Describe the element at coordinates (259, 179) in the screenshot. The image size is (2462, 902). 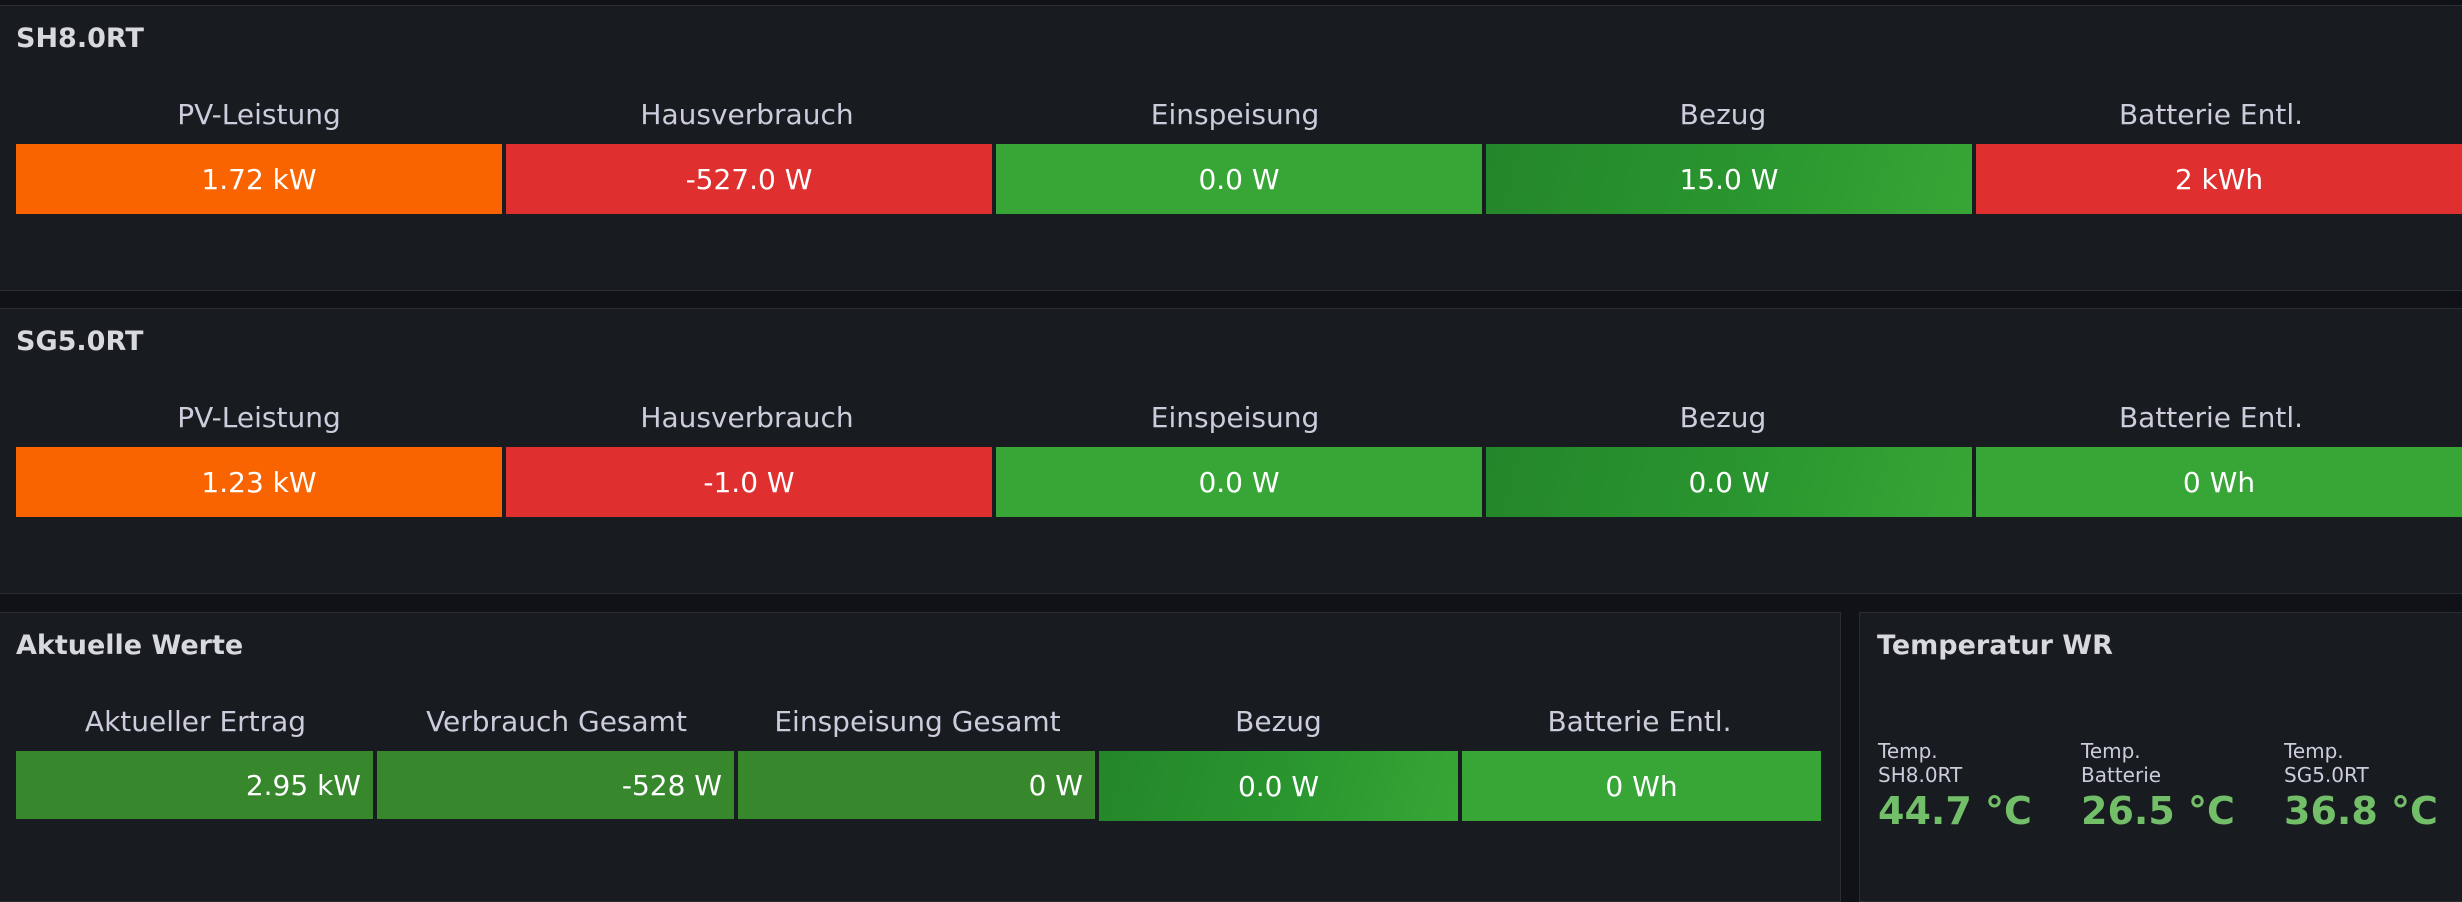
I see `value-cell-pv-leistung: 1.72 kW` at that location.